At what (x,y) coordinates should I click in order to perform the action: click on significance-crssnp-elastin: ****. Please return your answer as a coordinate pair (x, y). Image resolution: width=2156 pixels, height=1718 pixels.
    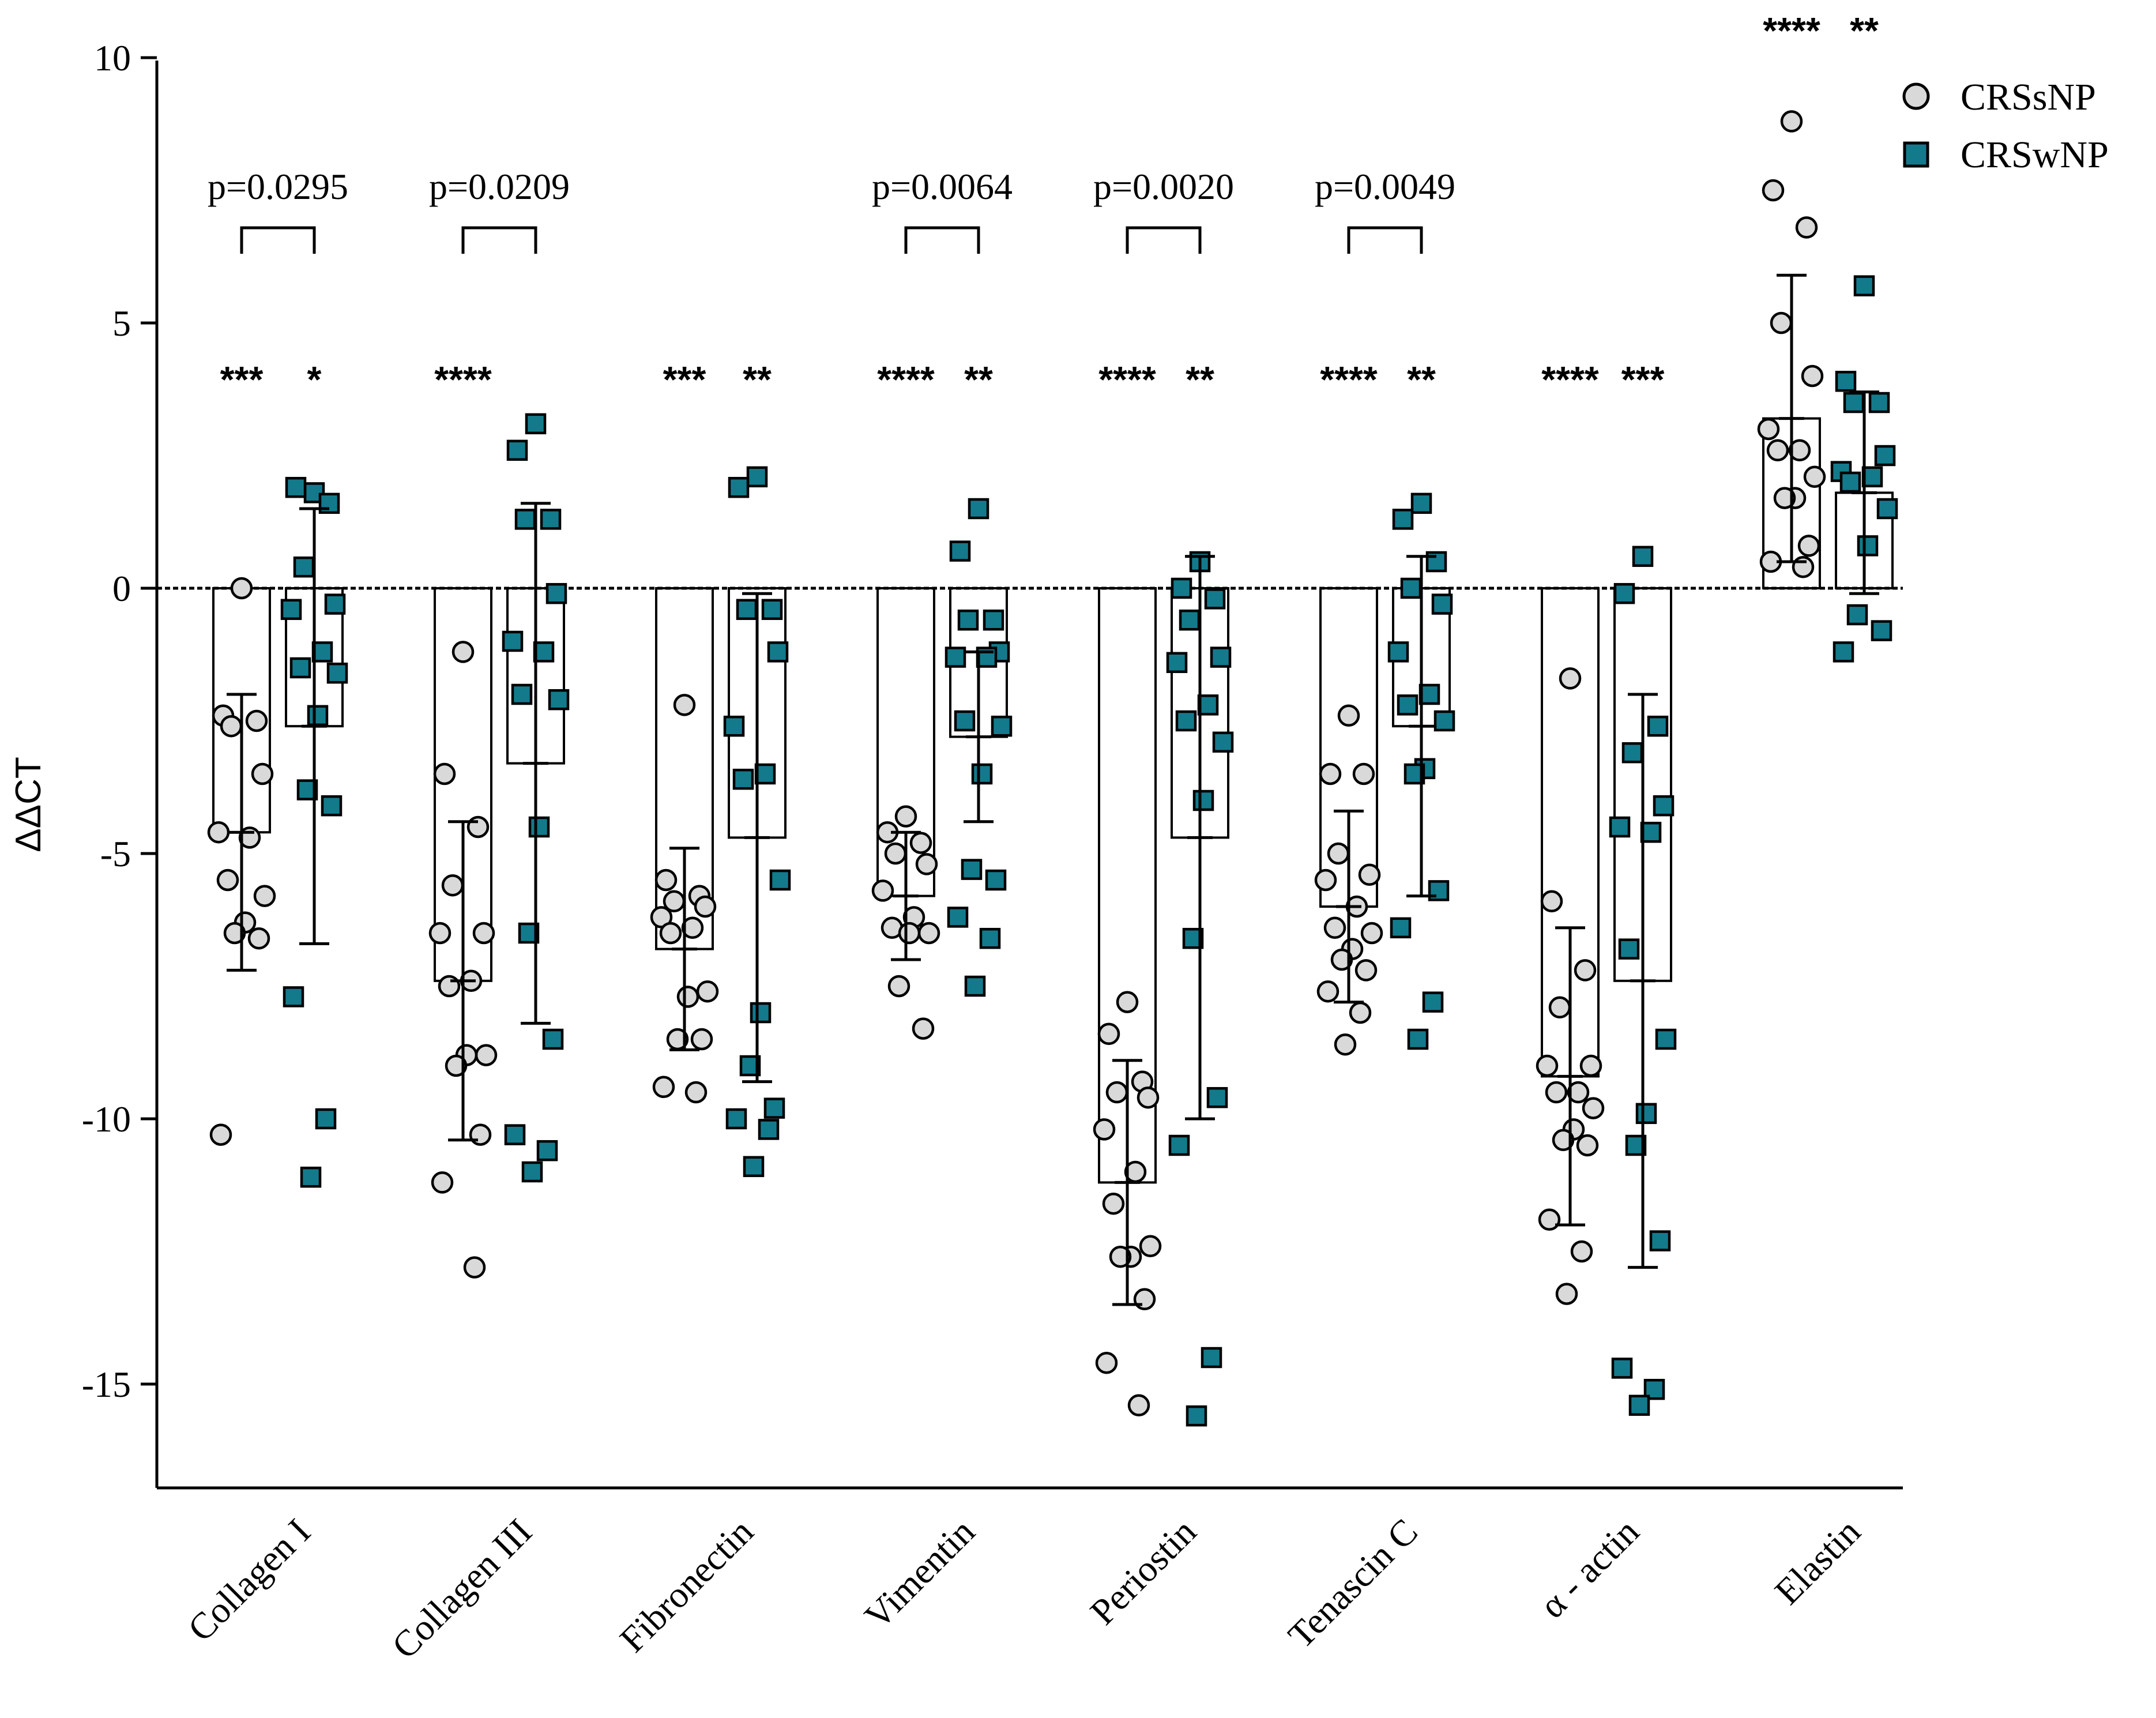
    Looking at the image, I should click on (1791, 30).